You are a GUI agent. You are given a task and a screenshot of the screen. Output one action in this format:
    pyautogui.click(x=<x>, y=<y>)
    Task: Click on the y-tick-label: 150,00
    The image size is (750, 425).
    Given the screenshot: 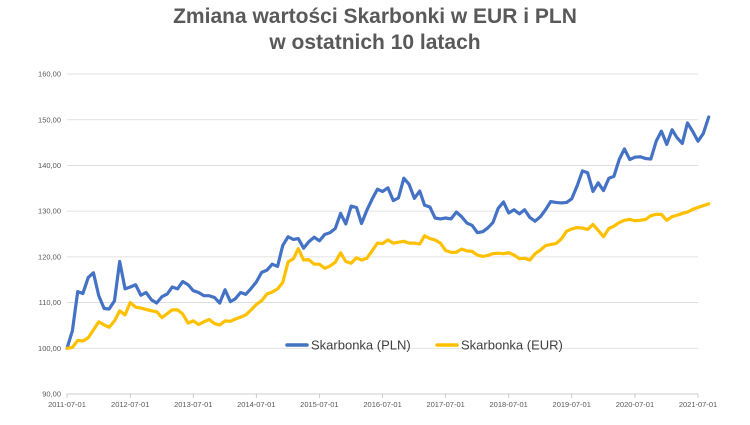 What is the action you would take?
    pyautogui.click(x=49, y=119)
    